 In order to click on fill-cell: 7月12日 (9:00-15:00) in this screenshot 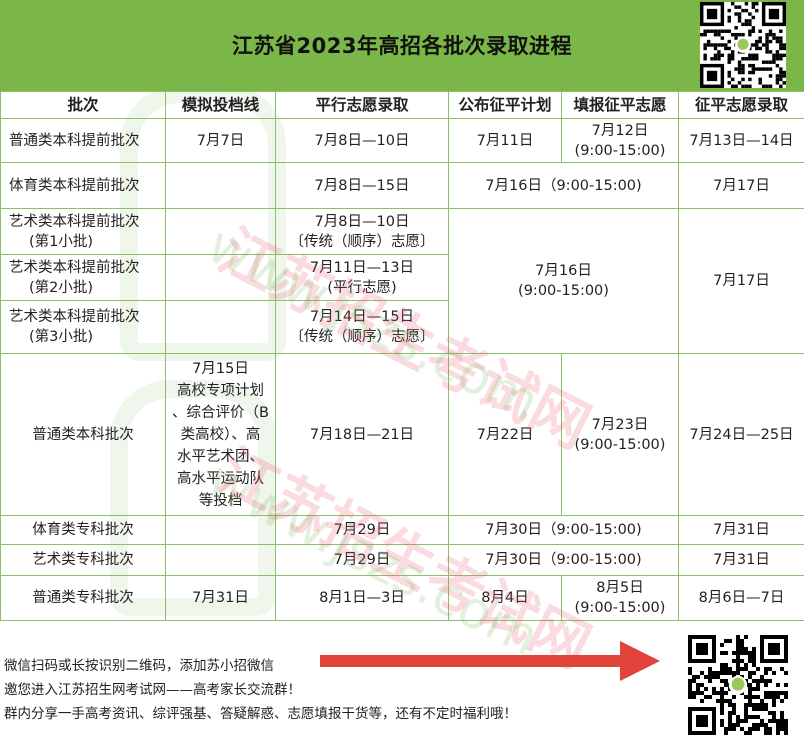, I will do `click(620, 140)`.